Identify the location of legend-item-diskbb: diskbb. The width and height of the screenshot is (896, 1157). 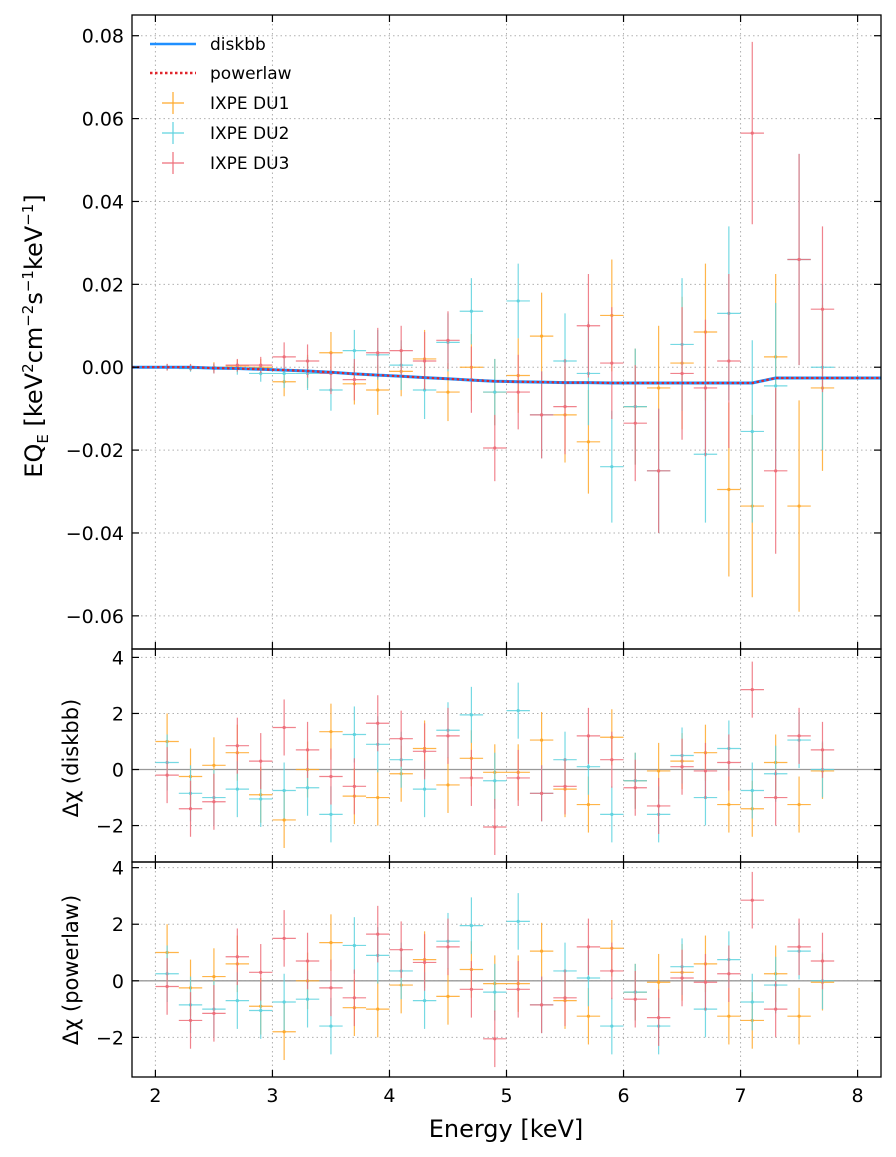
(208, 45).